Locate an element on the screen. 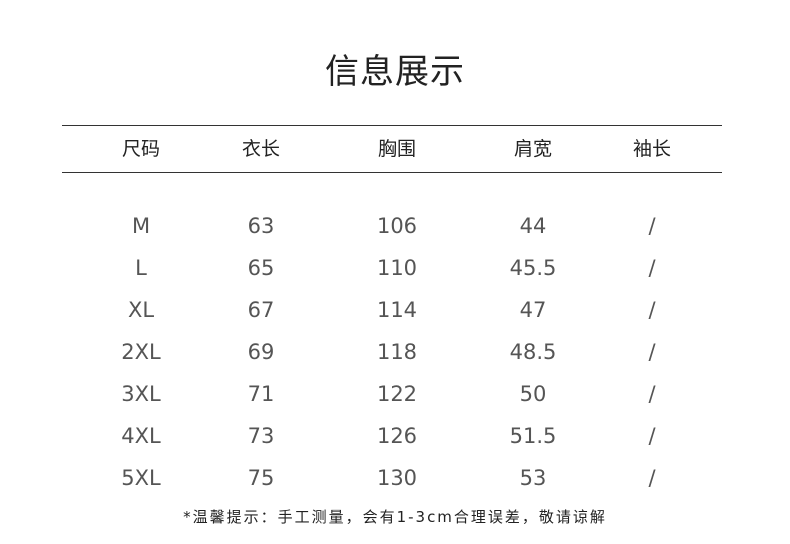 The width and height of the screenshot is (790, 544). table-cell: 114 is located at coordinates (397, 310).